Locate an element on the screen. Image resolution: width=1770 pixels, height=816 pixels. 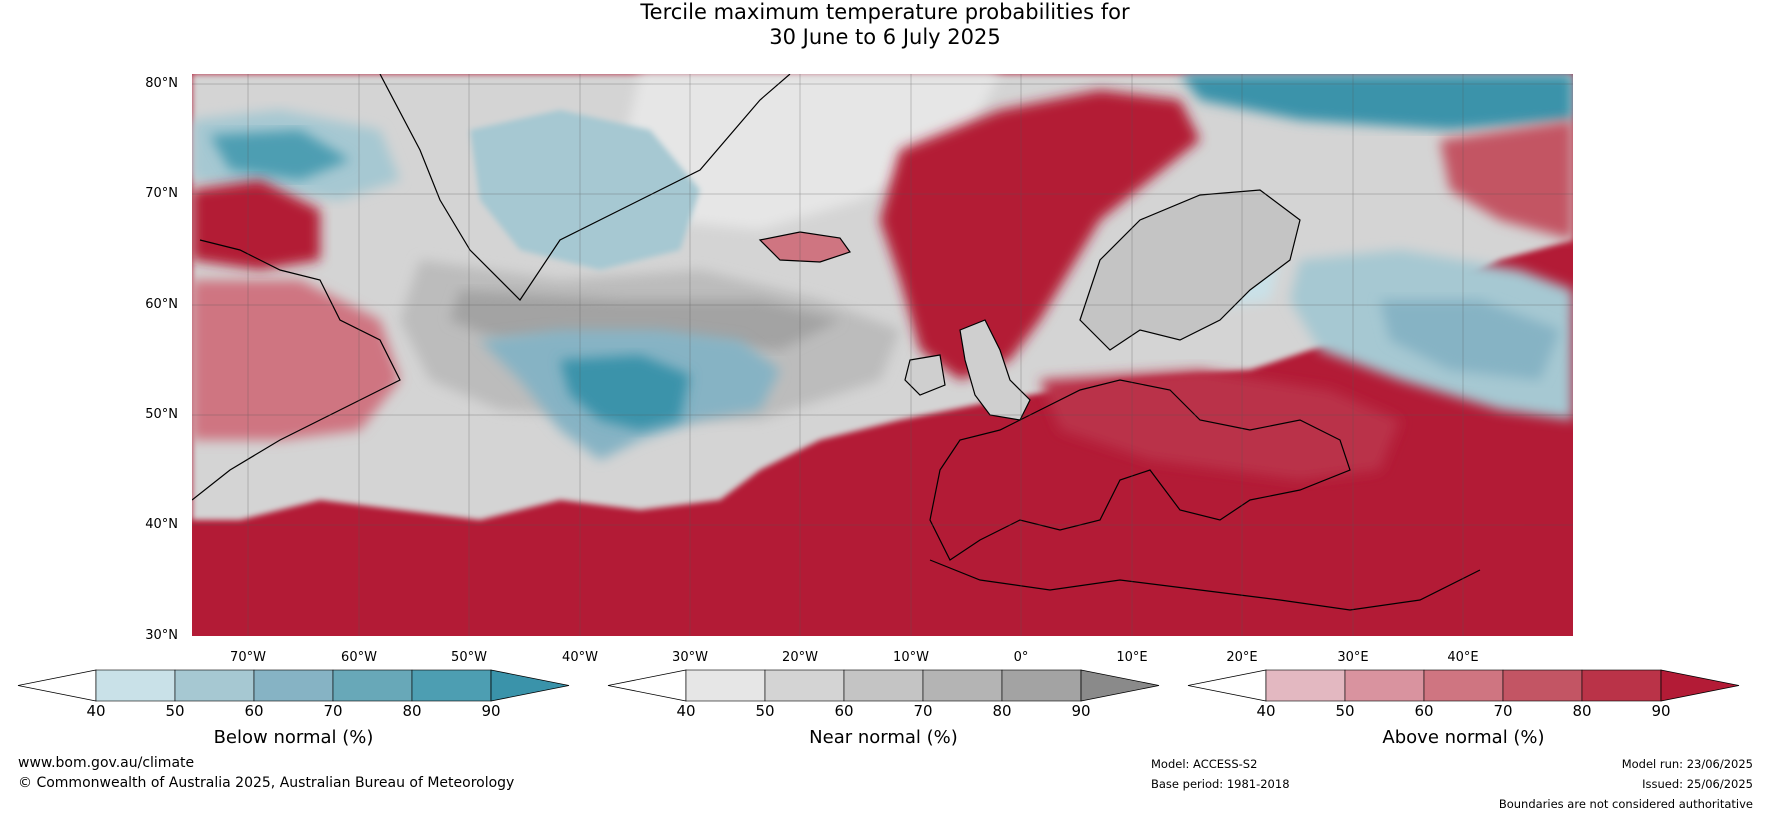
above-normal-north is located at coordinates (1040, 235).